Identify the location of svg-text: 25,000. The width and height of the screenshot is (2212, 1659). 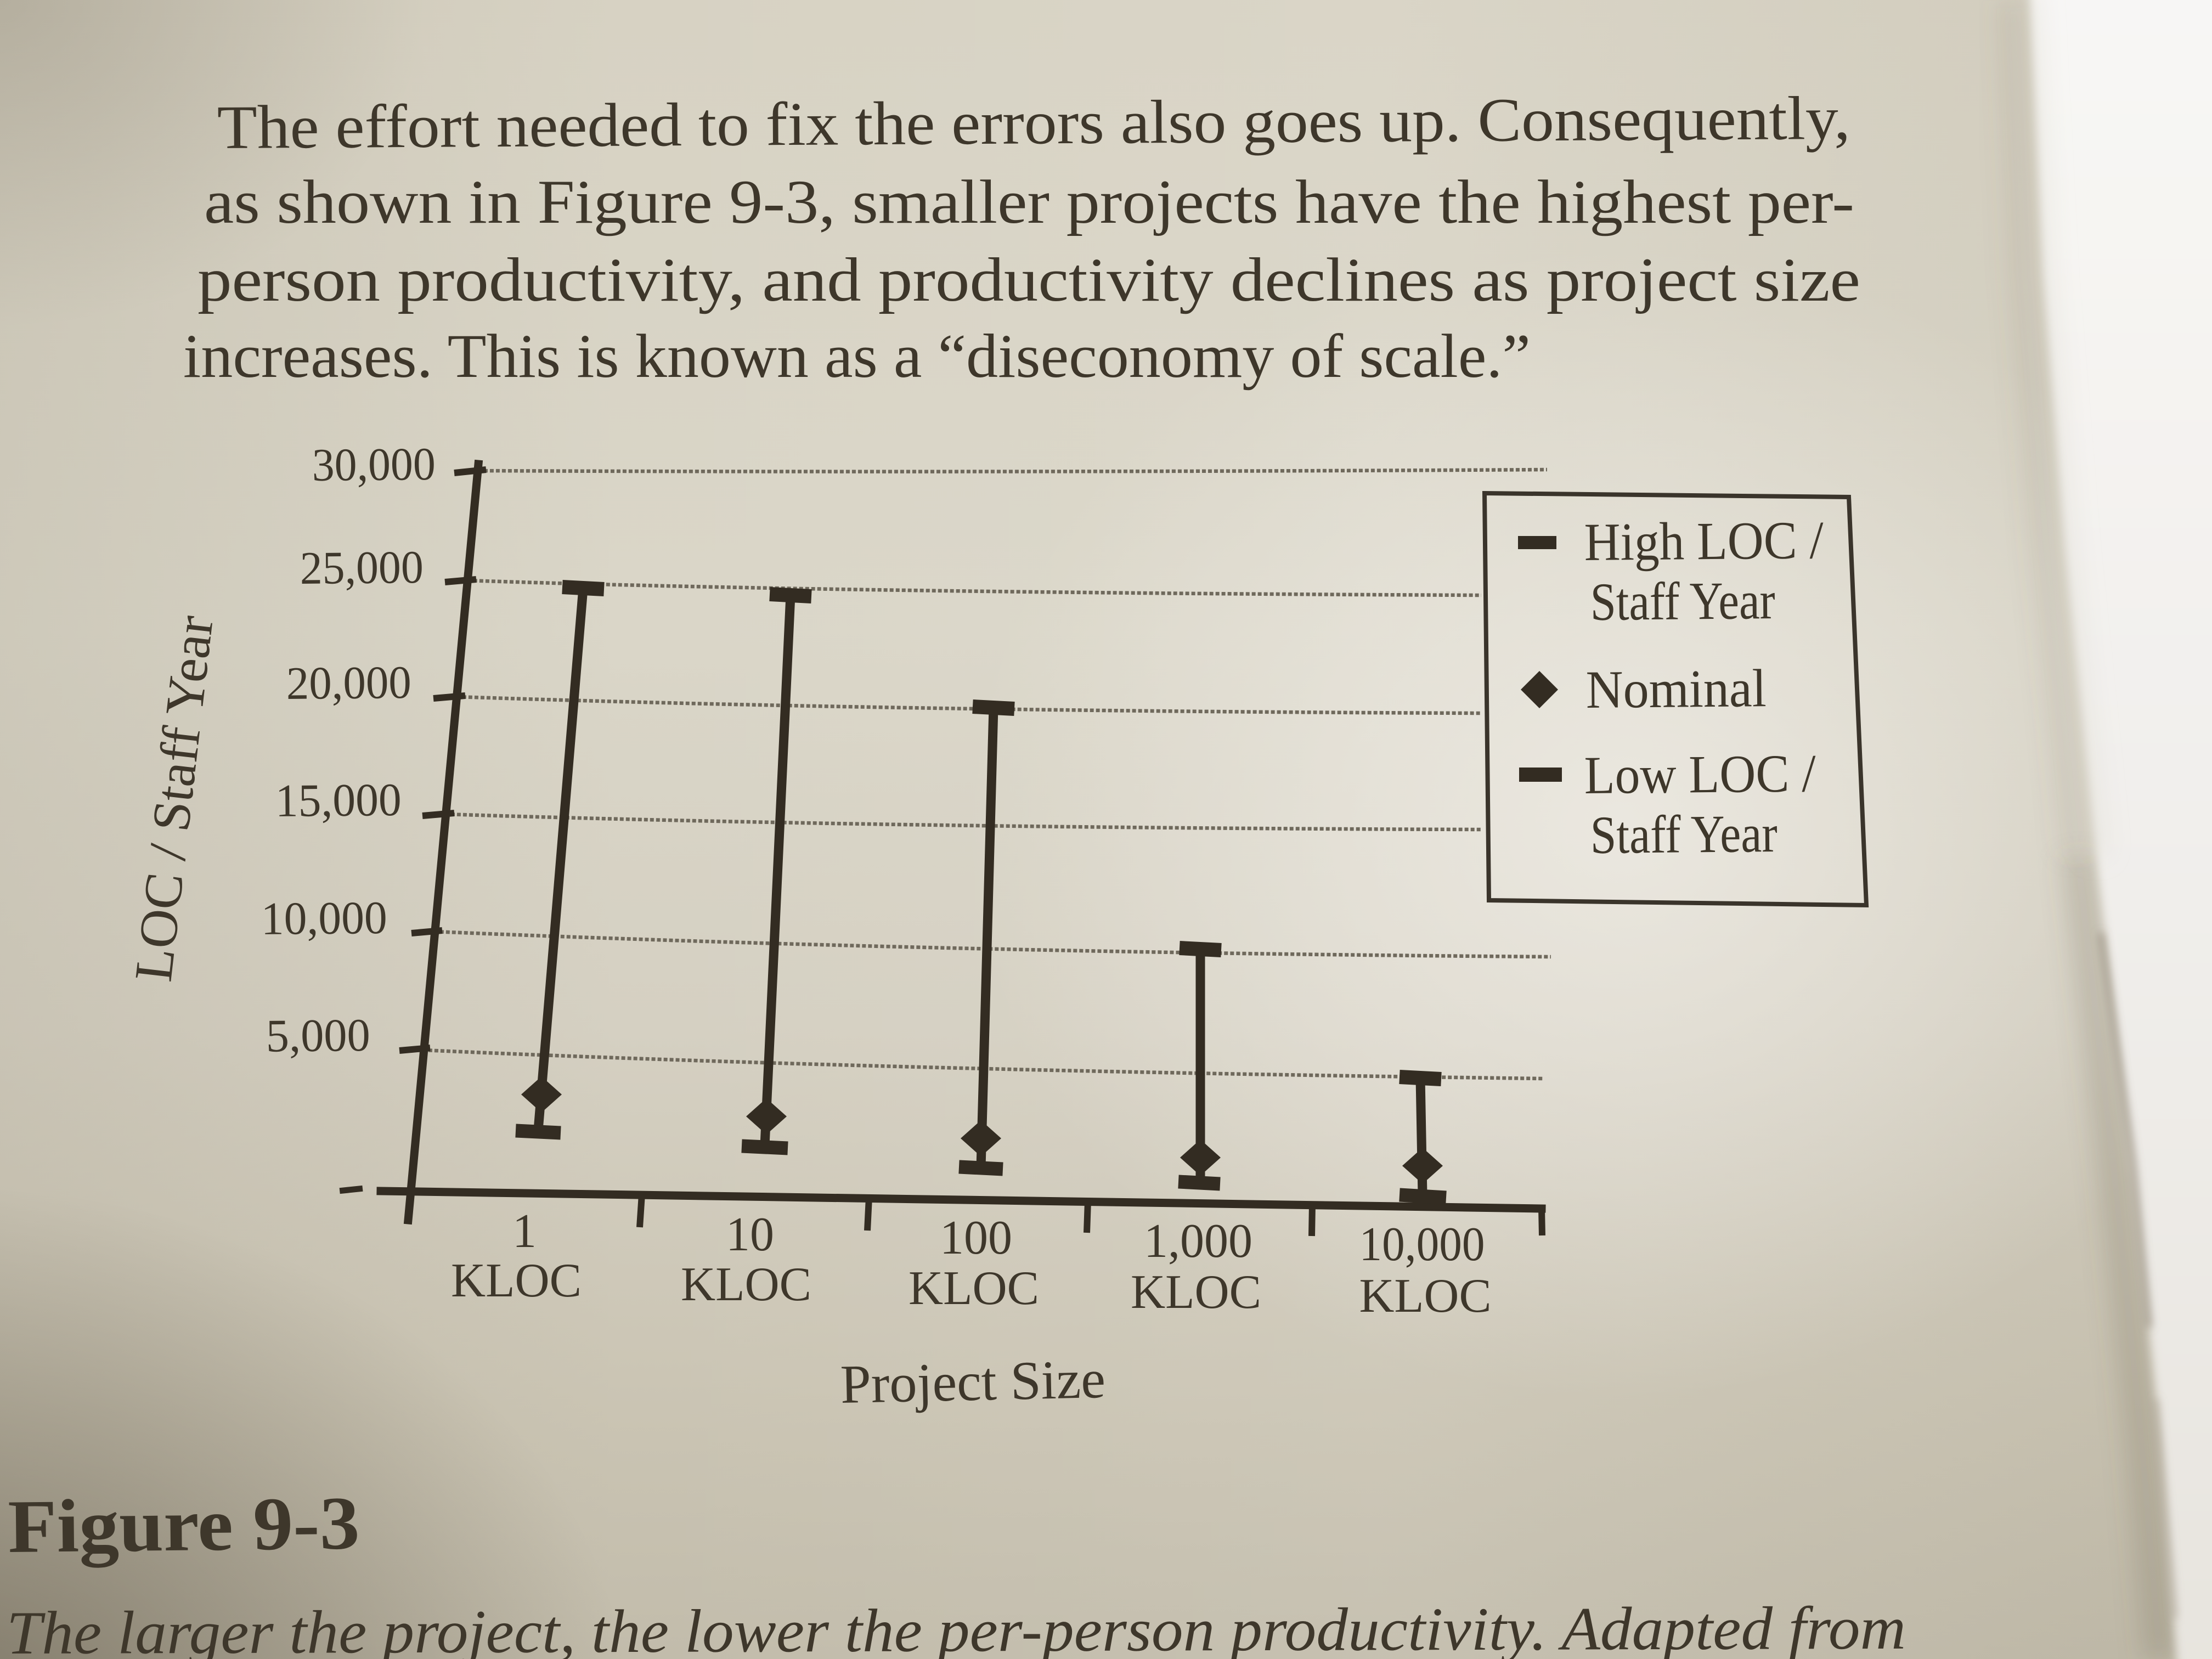
(362, 567).